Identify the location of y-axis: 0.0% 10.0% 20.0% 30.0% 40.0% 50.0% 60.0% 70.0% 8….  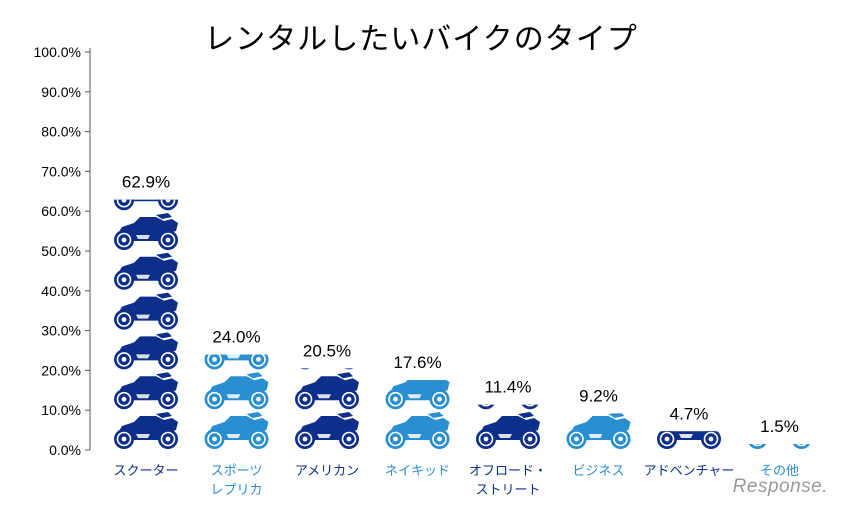
(62, 251).